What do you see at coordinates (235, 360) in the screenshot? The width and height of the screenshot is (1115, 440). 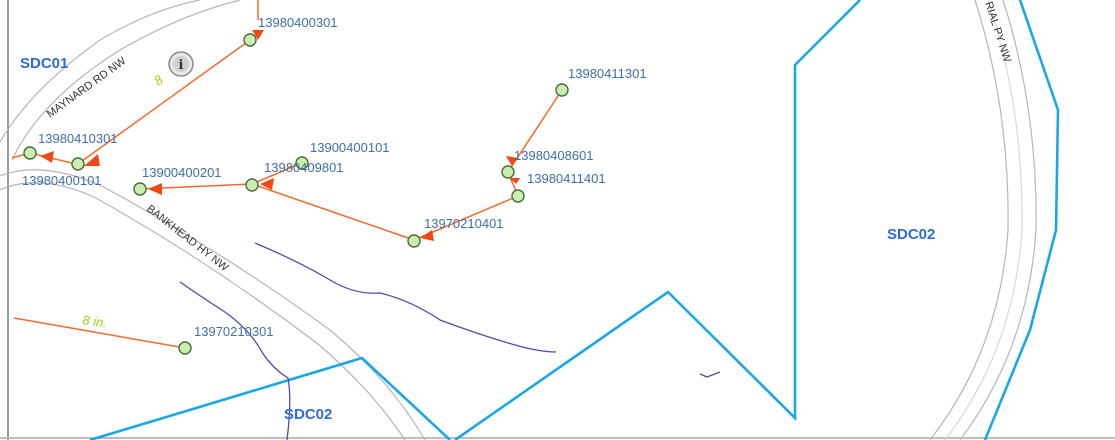 I see `stream-south` at bounding box center [235, 360].